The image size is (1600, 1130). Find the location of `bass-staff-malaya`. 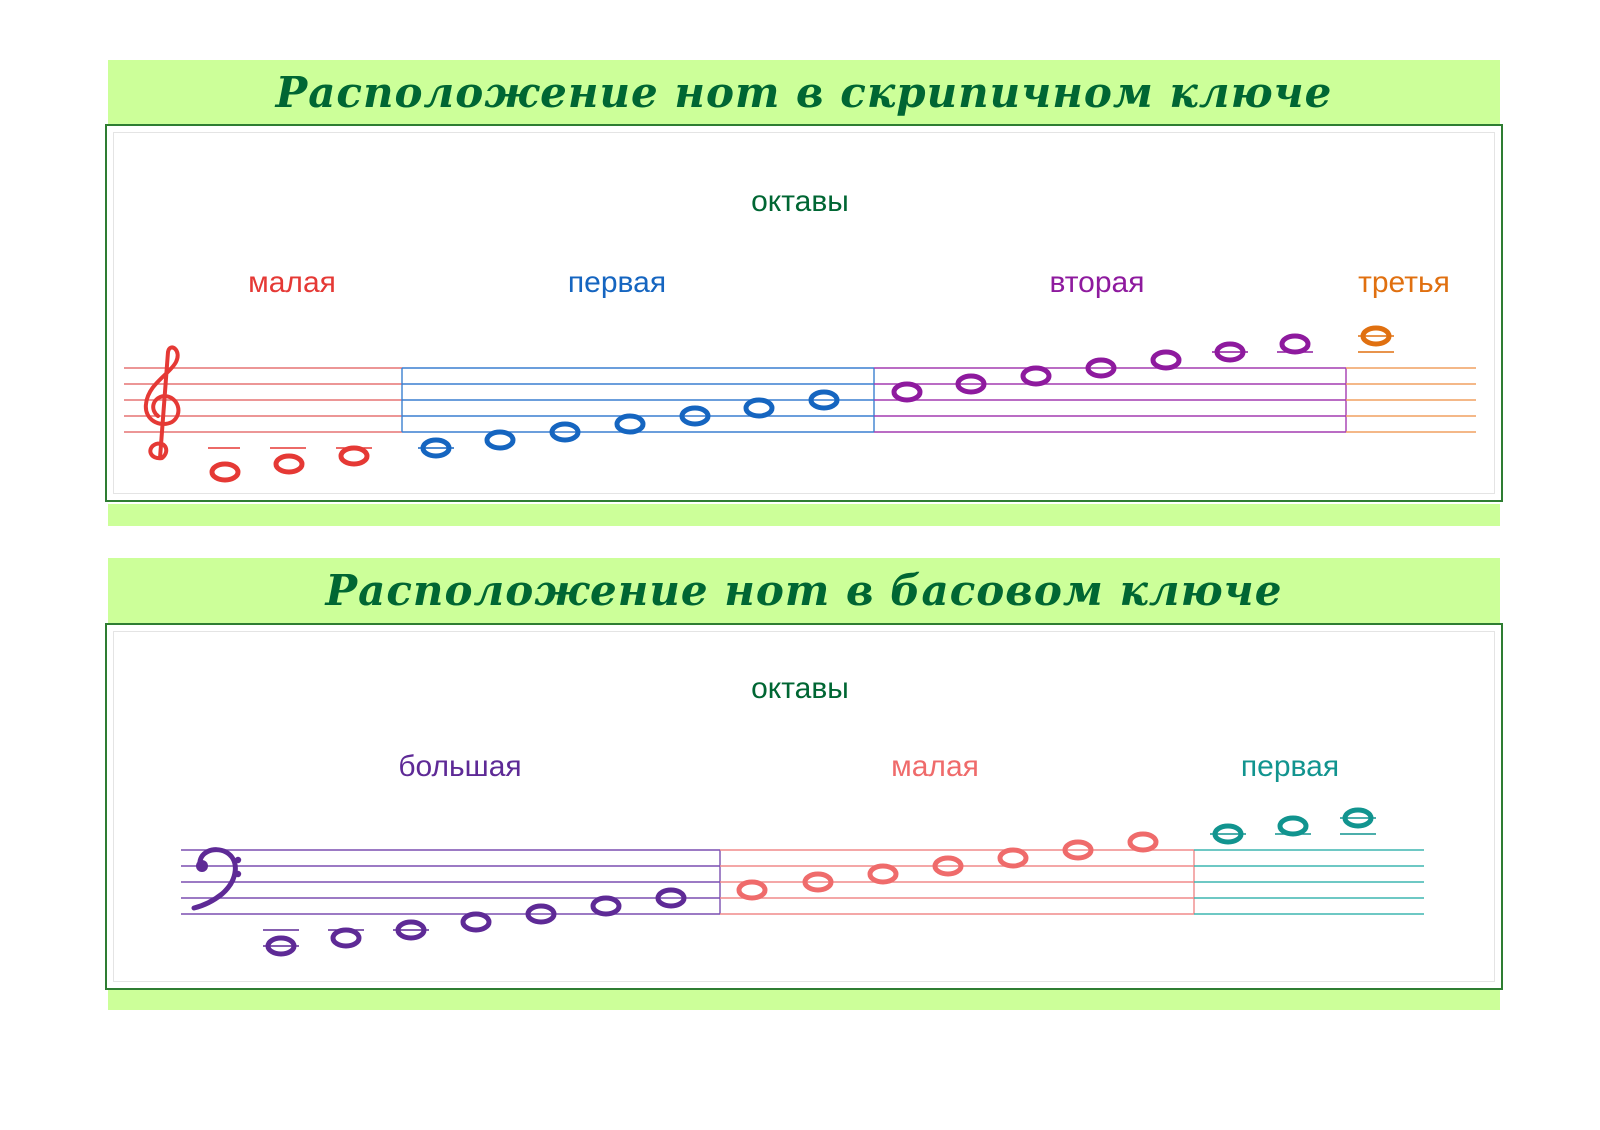

bass-staff-malaya is located at coordinates (957, 882).